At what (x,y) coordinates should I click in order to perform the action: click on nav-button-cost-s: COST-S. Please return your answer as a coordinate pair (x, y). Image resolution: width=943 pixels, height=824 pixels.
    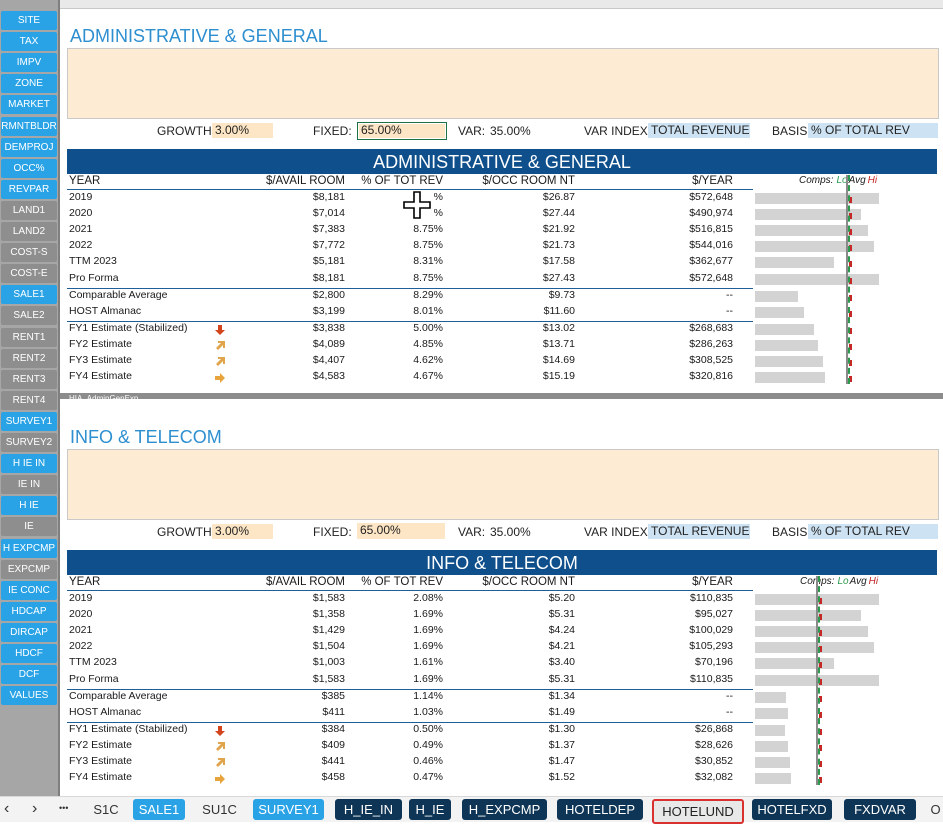
    Looking at the image, I should click on (29, 253).